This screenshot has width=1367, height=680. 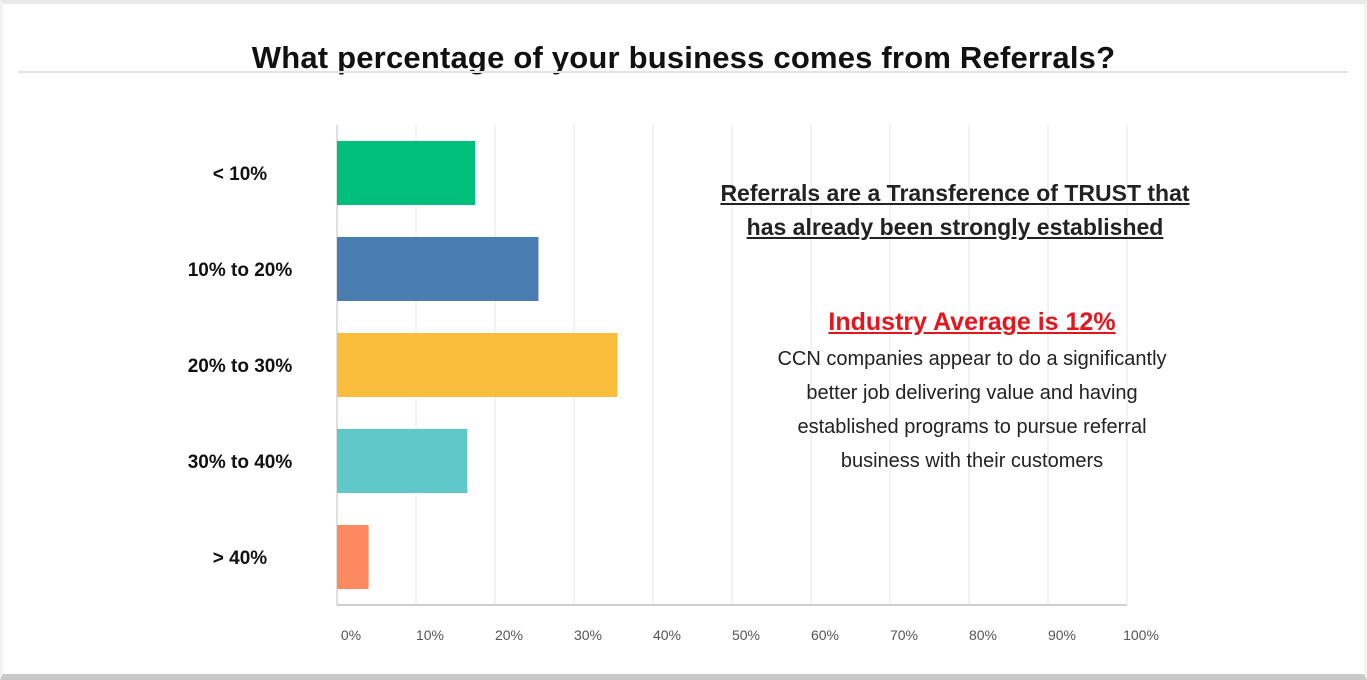 I want to click on x-tick-label: 60%, so click(x=825, y=635).